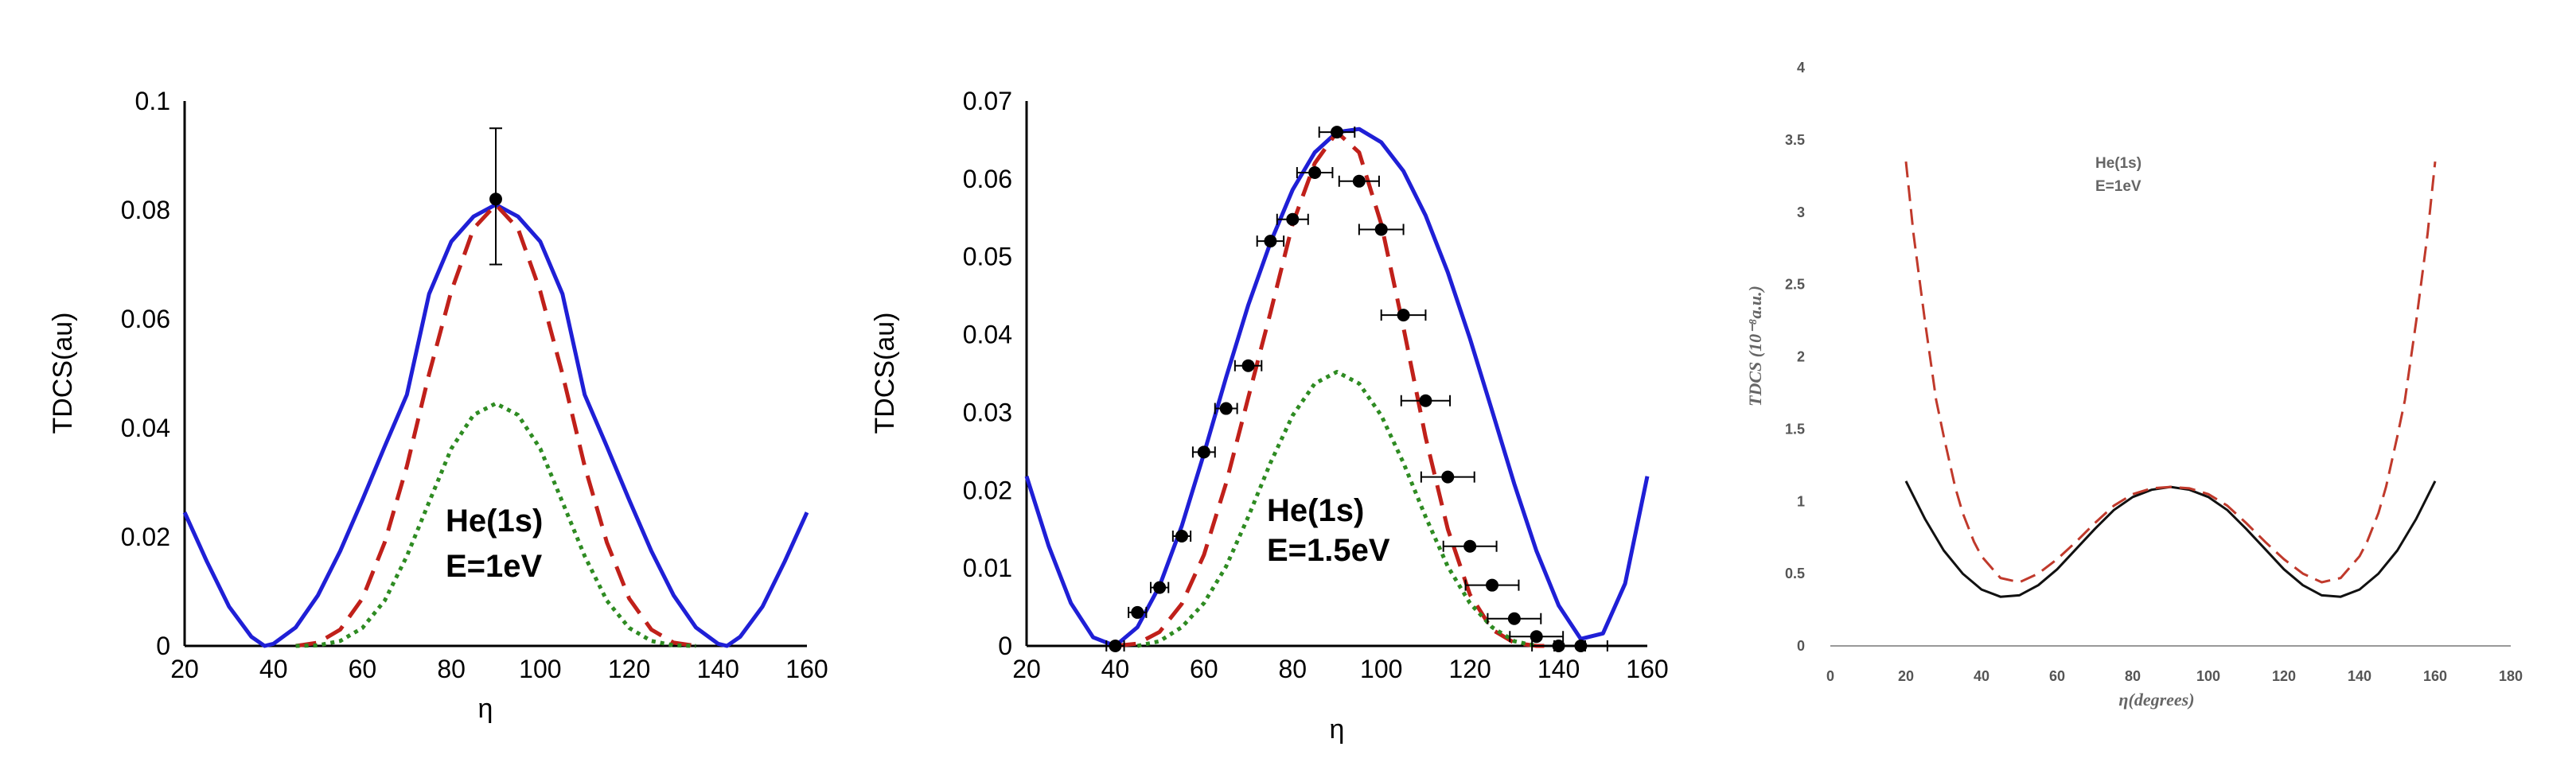 The height and width of the screenshot is (770, 2576). I want to click on y-tick-label: 0.05, so click(988, 257).